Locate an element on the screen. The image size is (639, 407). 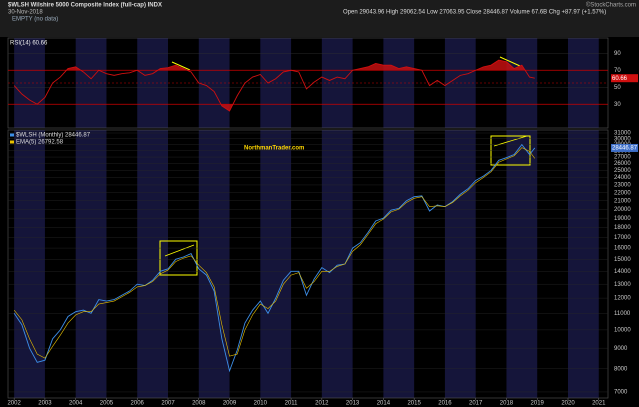
y-tick-label: 31000 is located at coordinates (622, 134).